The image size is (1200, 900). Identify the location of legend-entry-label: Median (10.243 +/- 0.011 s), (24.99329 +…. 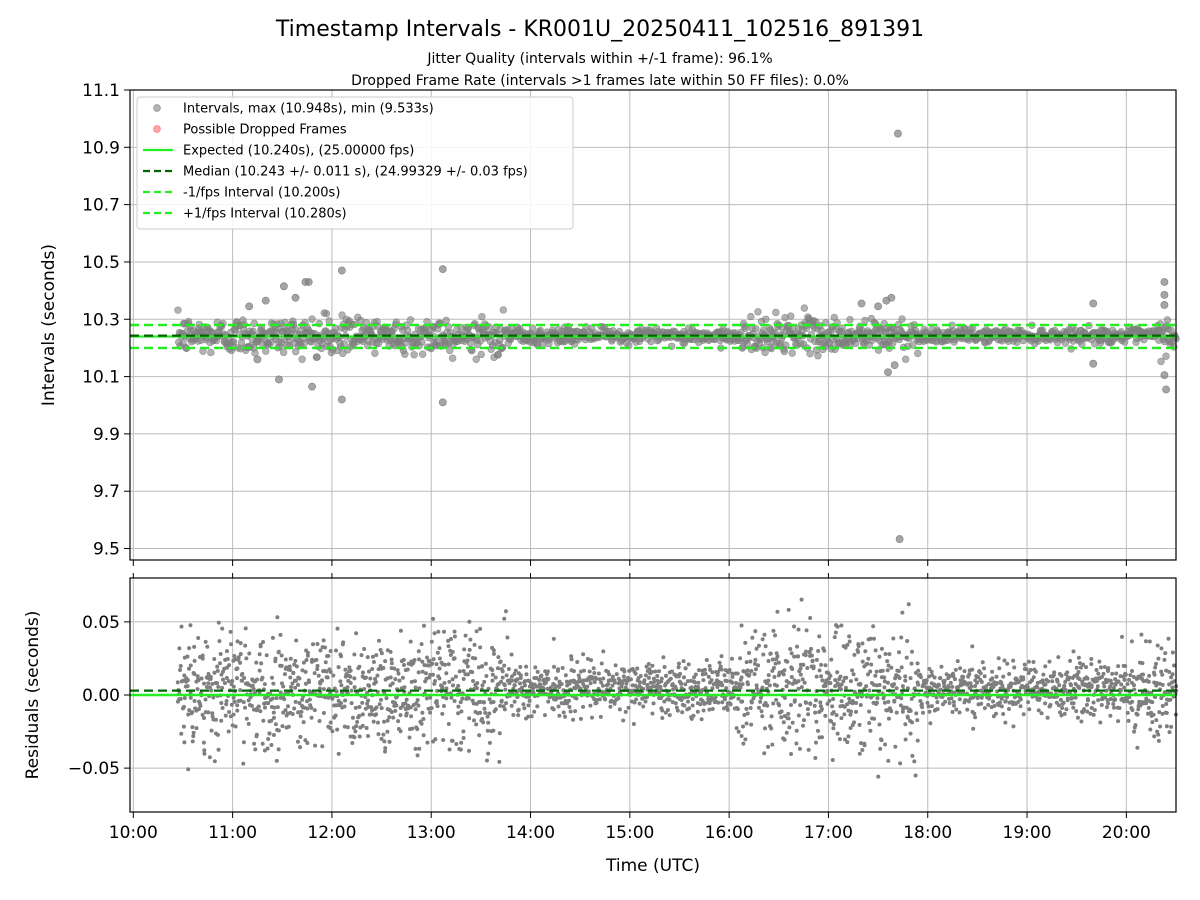
(355, 172).